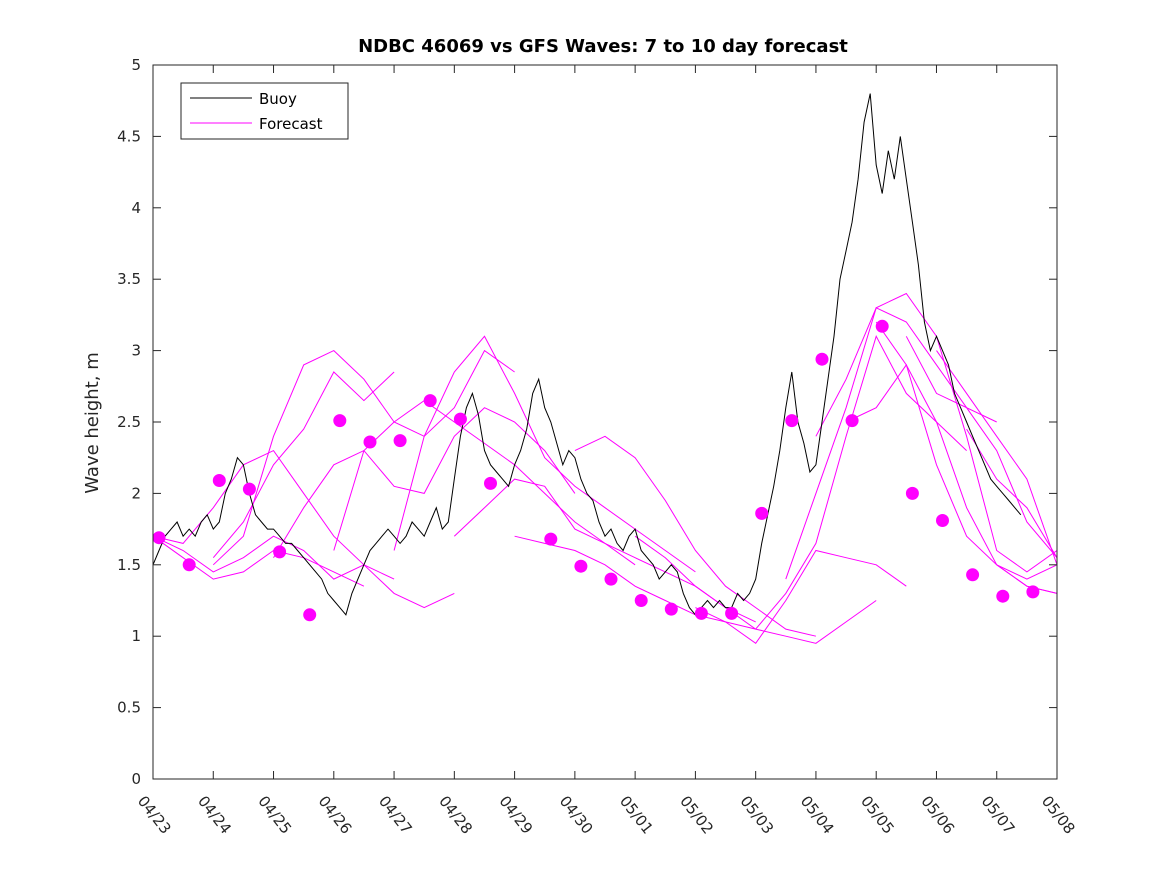 This screenshot has height=875, width=1167. Describe the element at coordinates (1058, 814) in the screenshot. I see `x-tick-label: 05/08` at that location.